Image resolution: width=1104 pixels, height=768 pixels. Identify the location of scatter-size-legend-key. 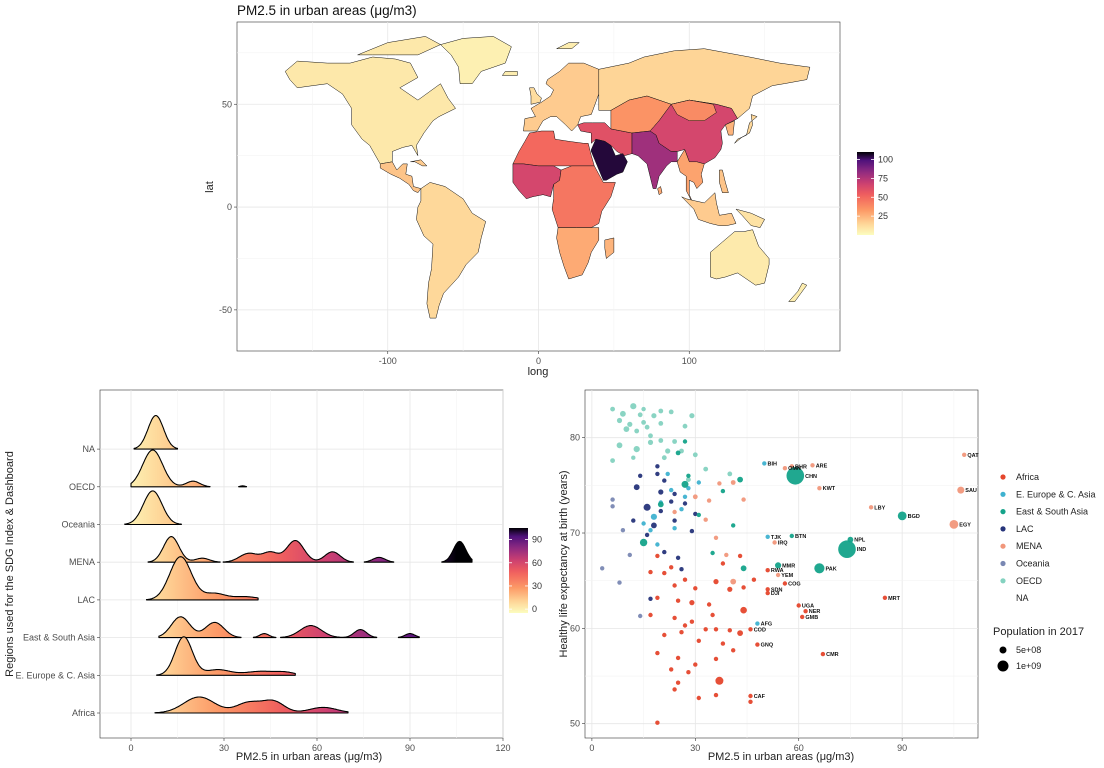
(1003, 650).